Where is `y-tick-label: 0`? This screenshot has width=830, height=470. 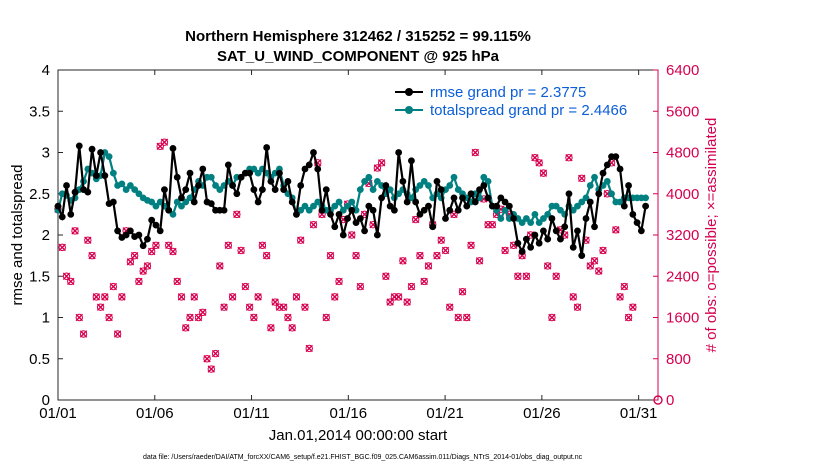
y-tick-label: 0 is located at coordinates (46, 400).